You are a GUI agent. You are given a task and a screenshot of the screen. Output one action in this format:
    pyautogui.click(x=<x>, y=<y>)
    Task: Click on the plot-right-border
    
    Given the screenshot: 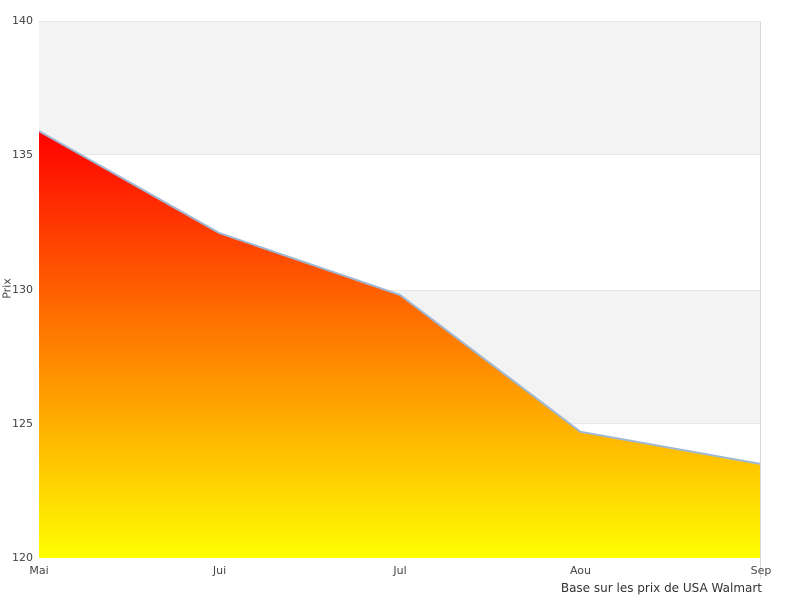 What is the action you would take?
    pyautogui.click(x=760, y=300)
    